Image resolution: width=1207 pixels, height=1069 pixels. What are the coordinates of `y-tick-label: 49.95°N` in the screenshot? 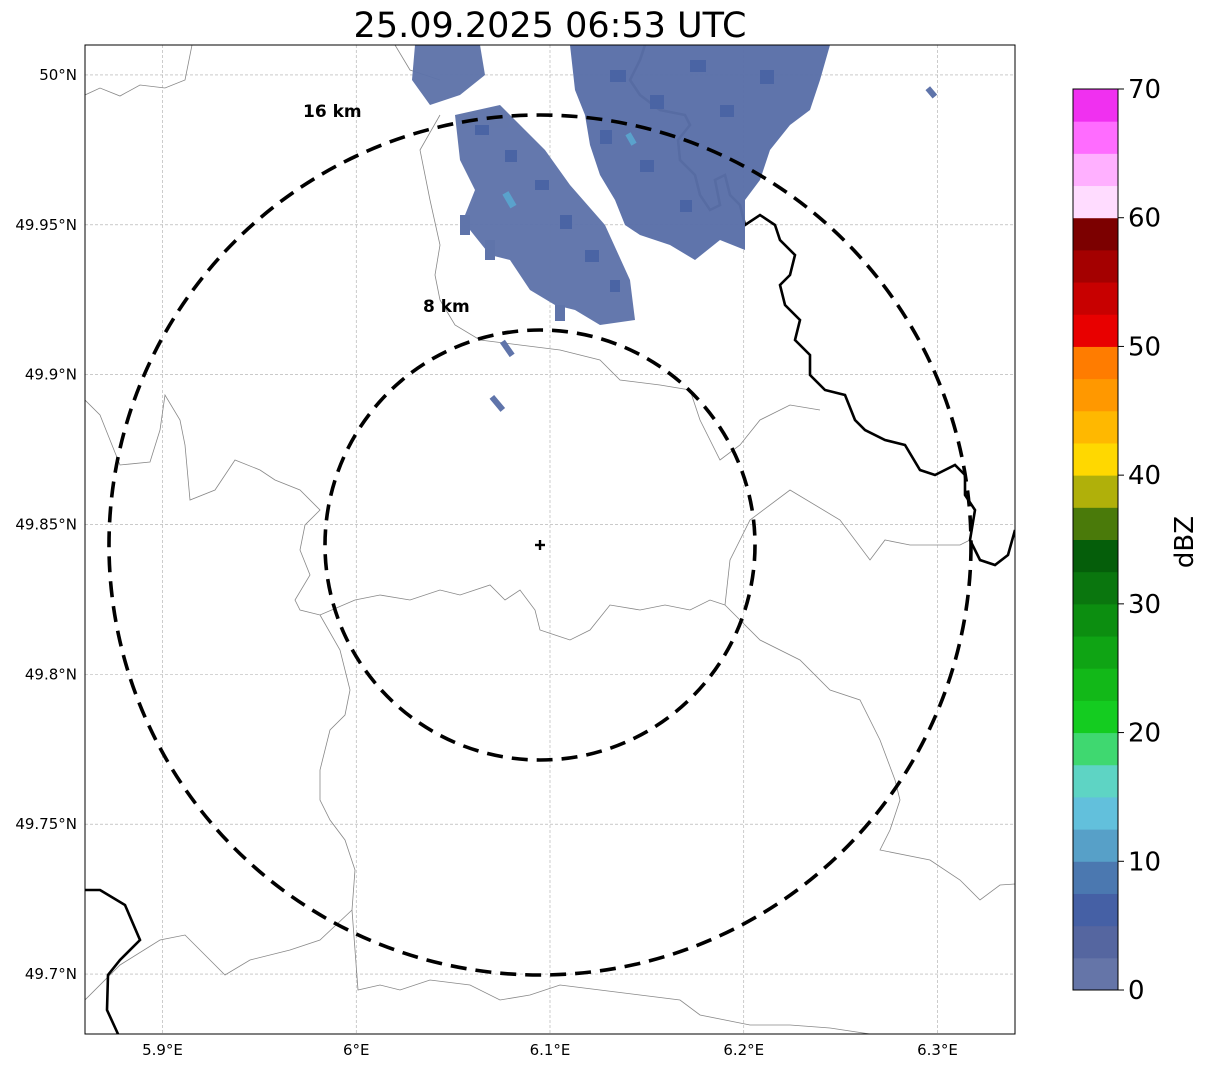 It's located at (46, 225).